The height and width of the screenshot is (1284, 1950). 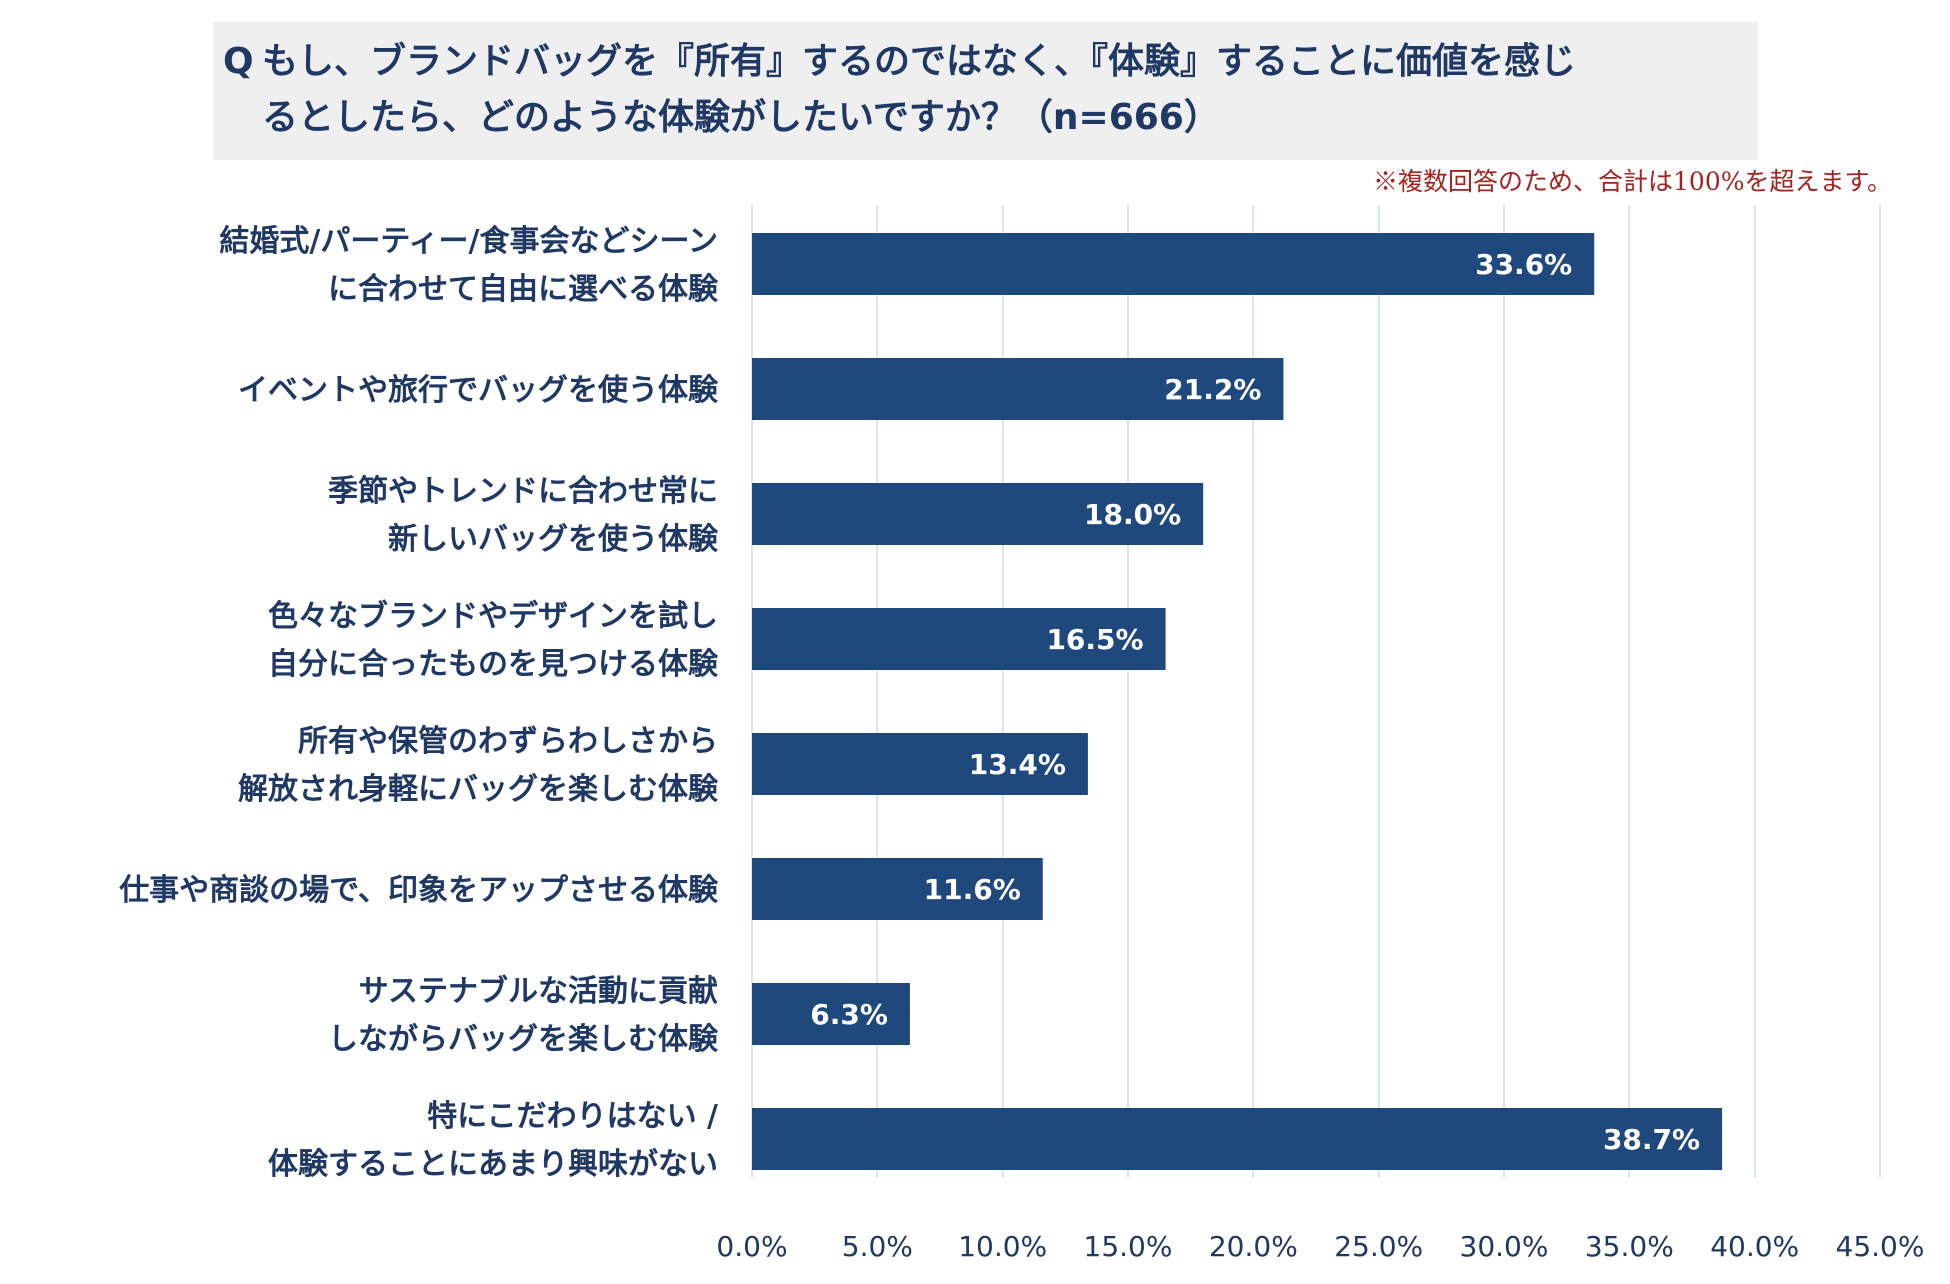 What do you see at coordinates (985, 91) in the screenshot?
I see `title-box` at bounding box center [985, 91].